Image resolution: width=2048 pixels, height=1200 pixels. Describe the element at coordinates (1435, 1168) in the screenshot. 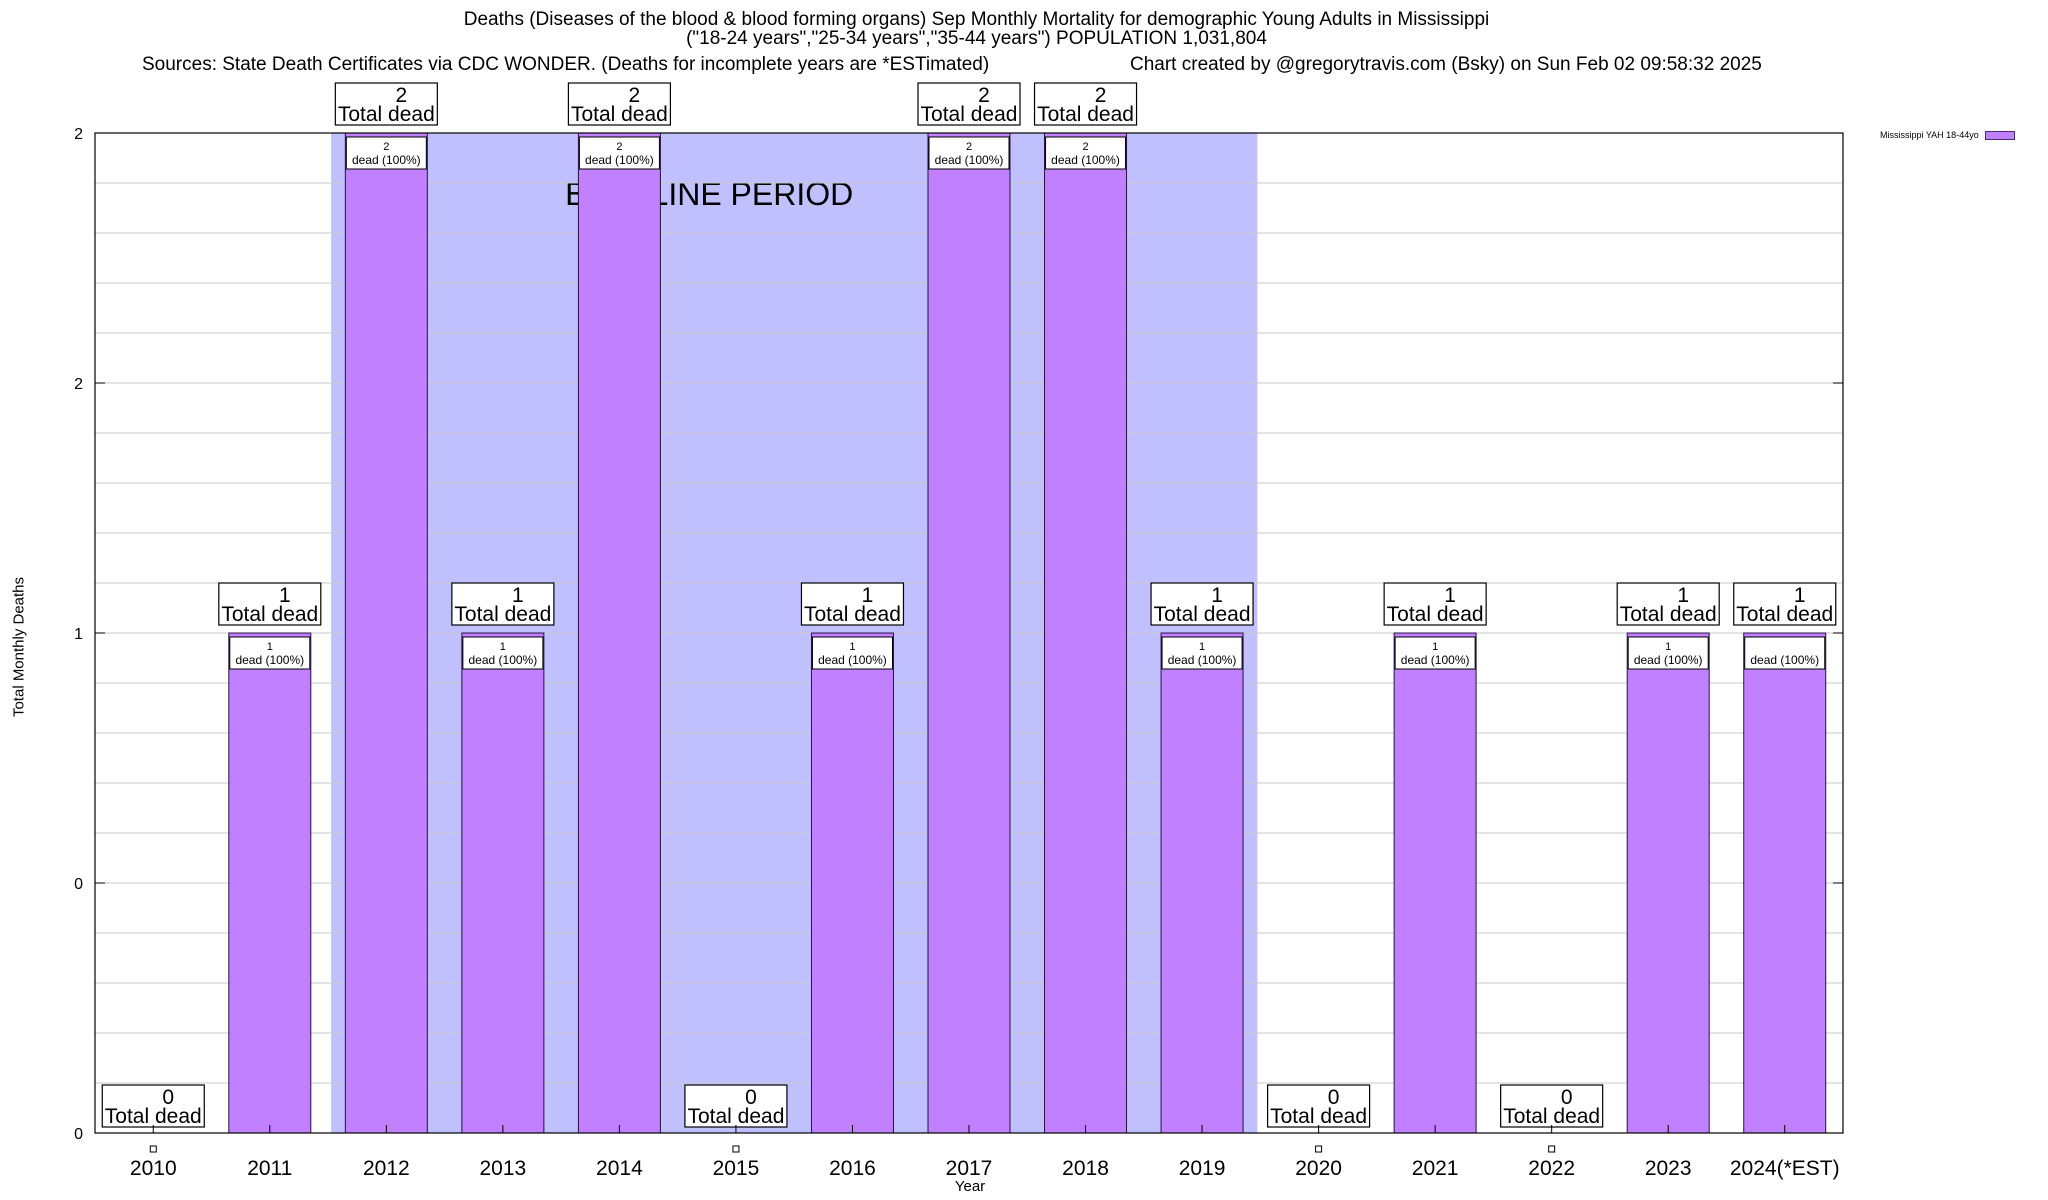

I see `x-tick-label: 2021` at that location.